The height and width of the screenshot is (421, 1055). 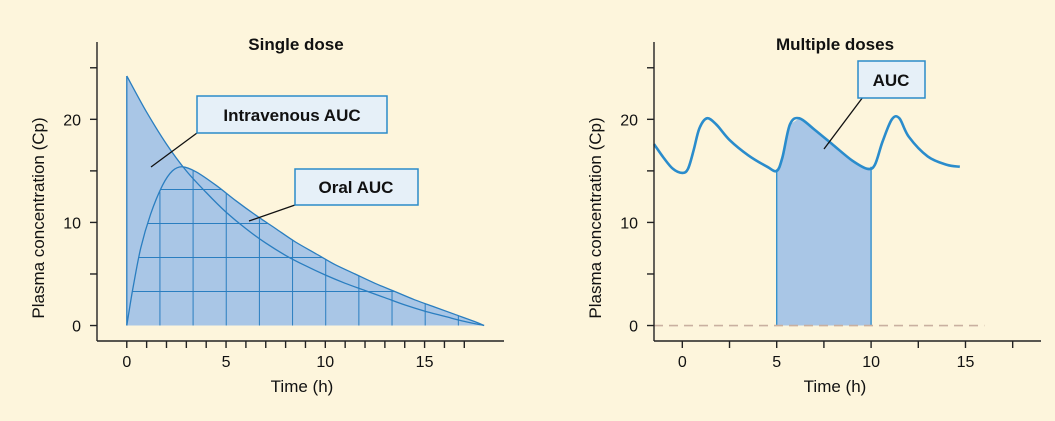 I want to click on single-dose-y-label: Plasma concentration (Cp), so click(x=38, y=217).